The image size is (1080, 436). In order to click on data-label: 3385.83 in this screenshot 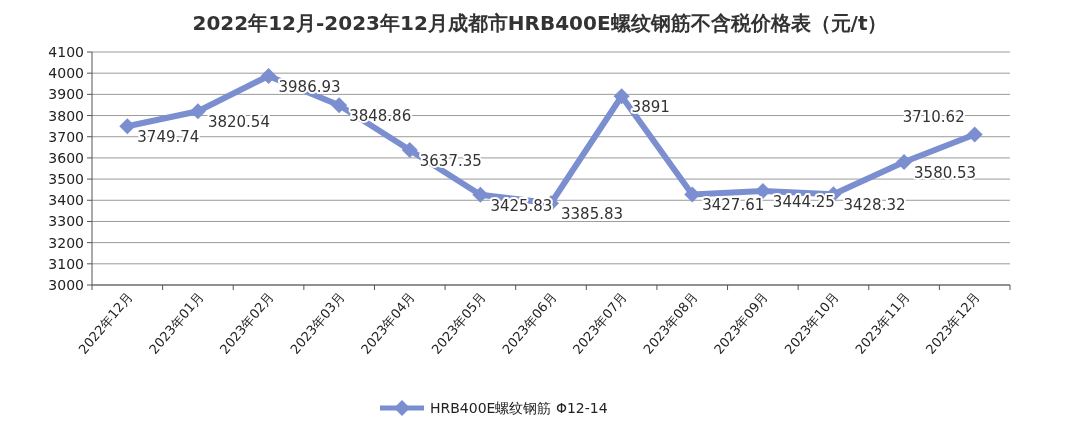, I will do `click(592, 214)`.